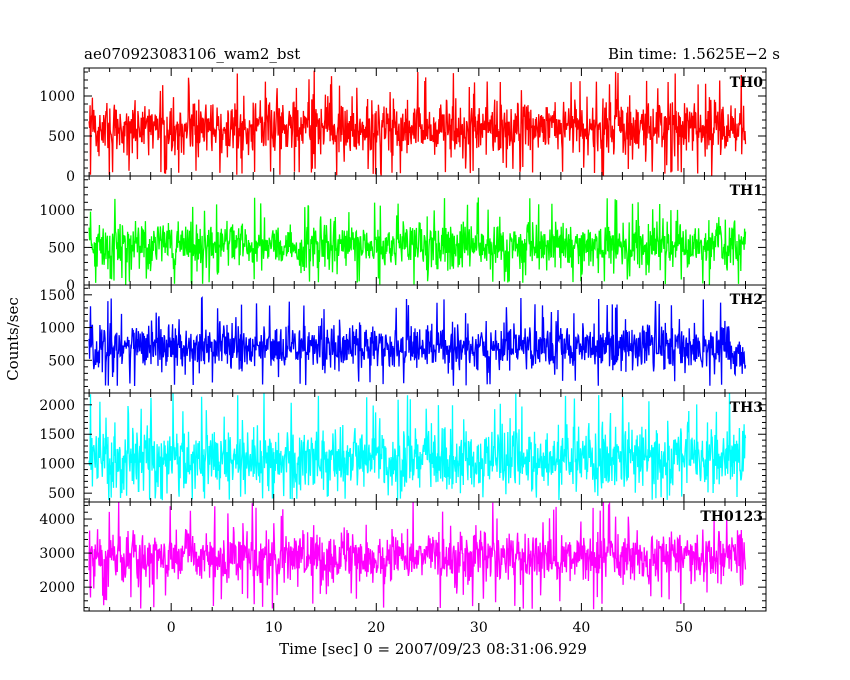 This screenshot has height=680, width=850. What do you see at coordinates (57, 554) in the screenshot?
I see `y-tick-label: 3000` at bounding box center [57, 554].